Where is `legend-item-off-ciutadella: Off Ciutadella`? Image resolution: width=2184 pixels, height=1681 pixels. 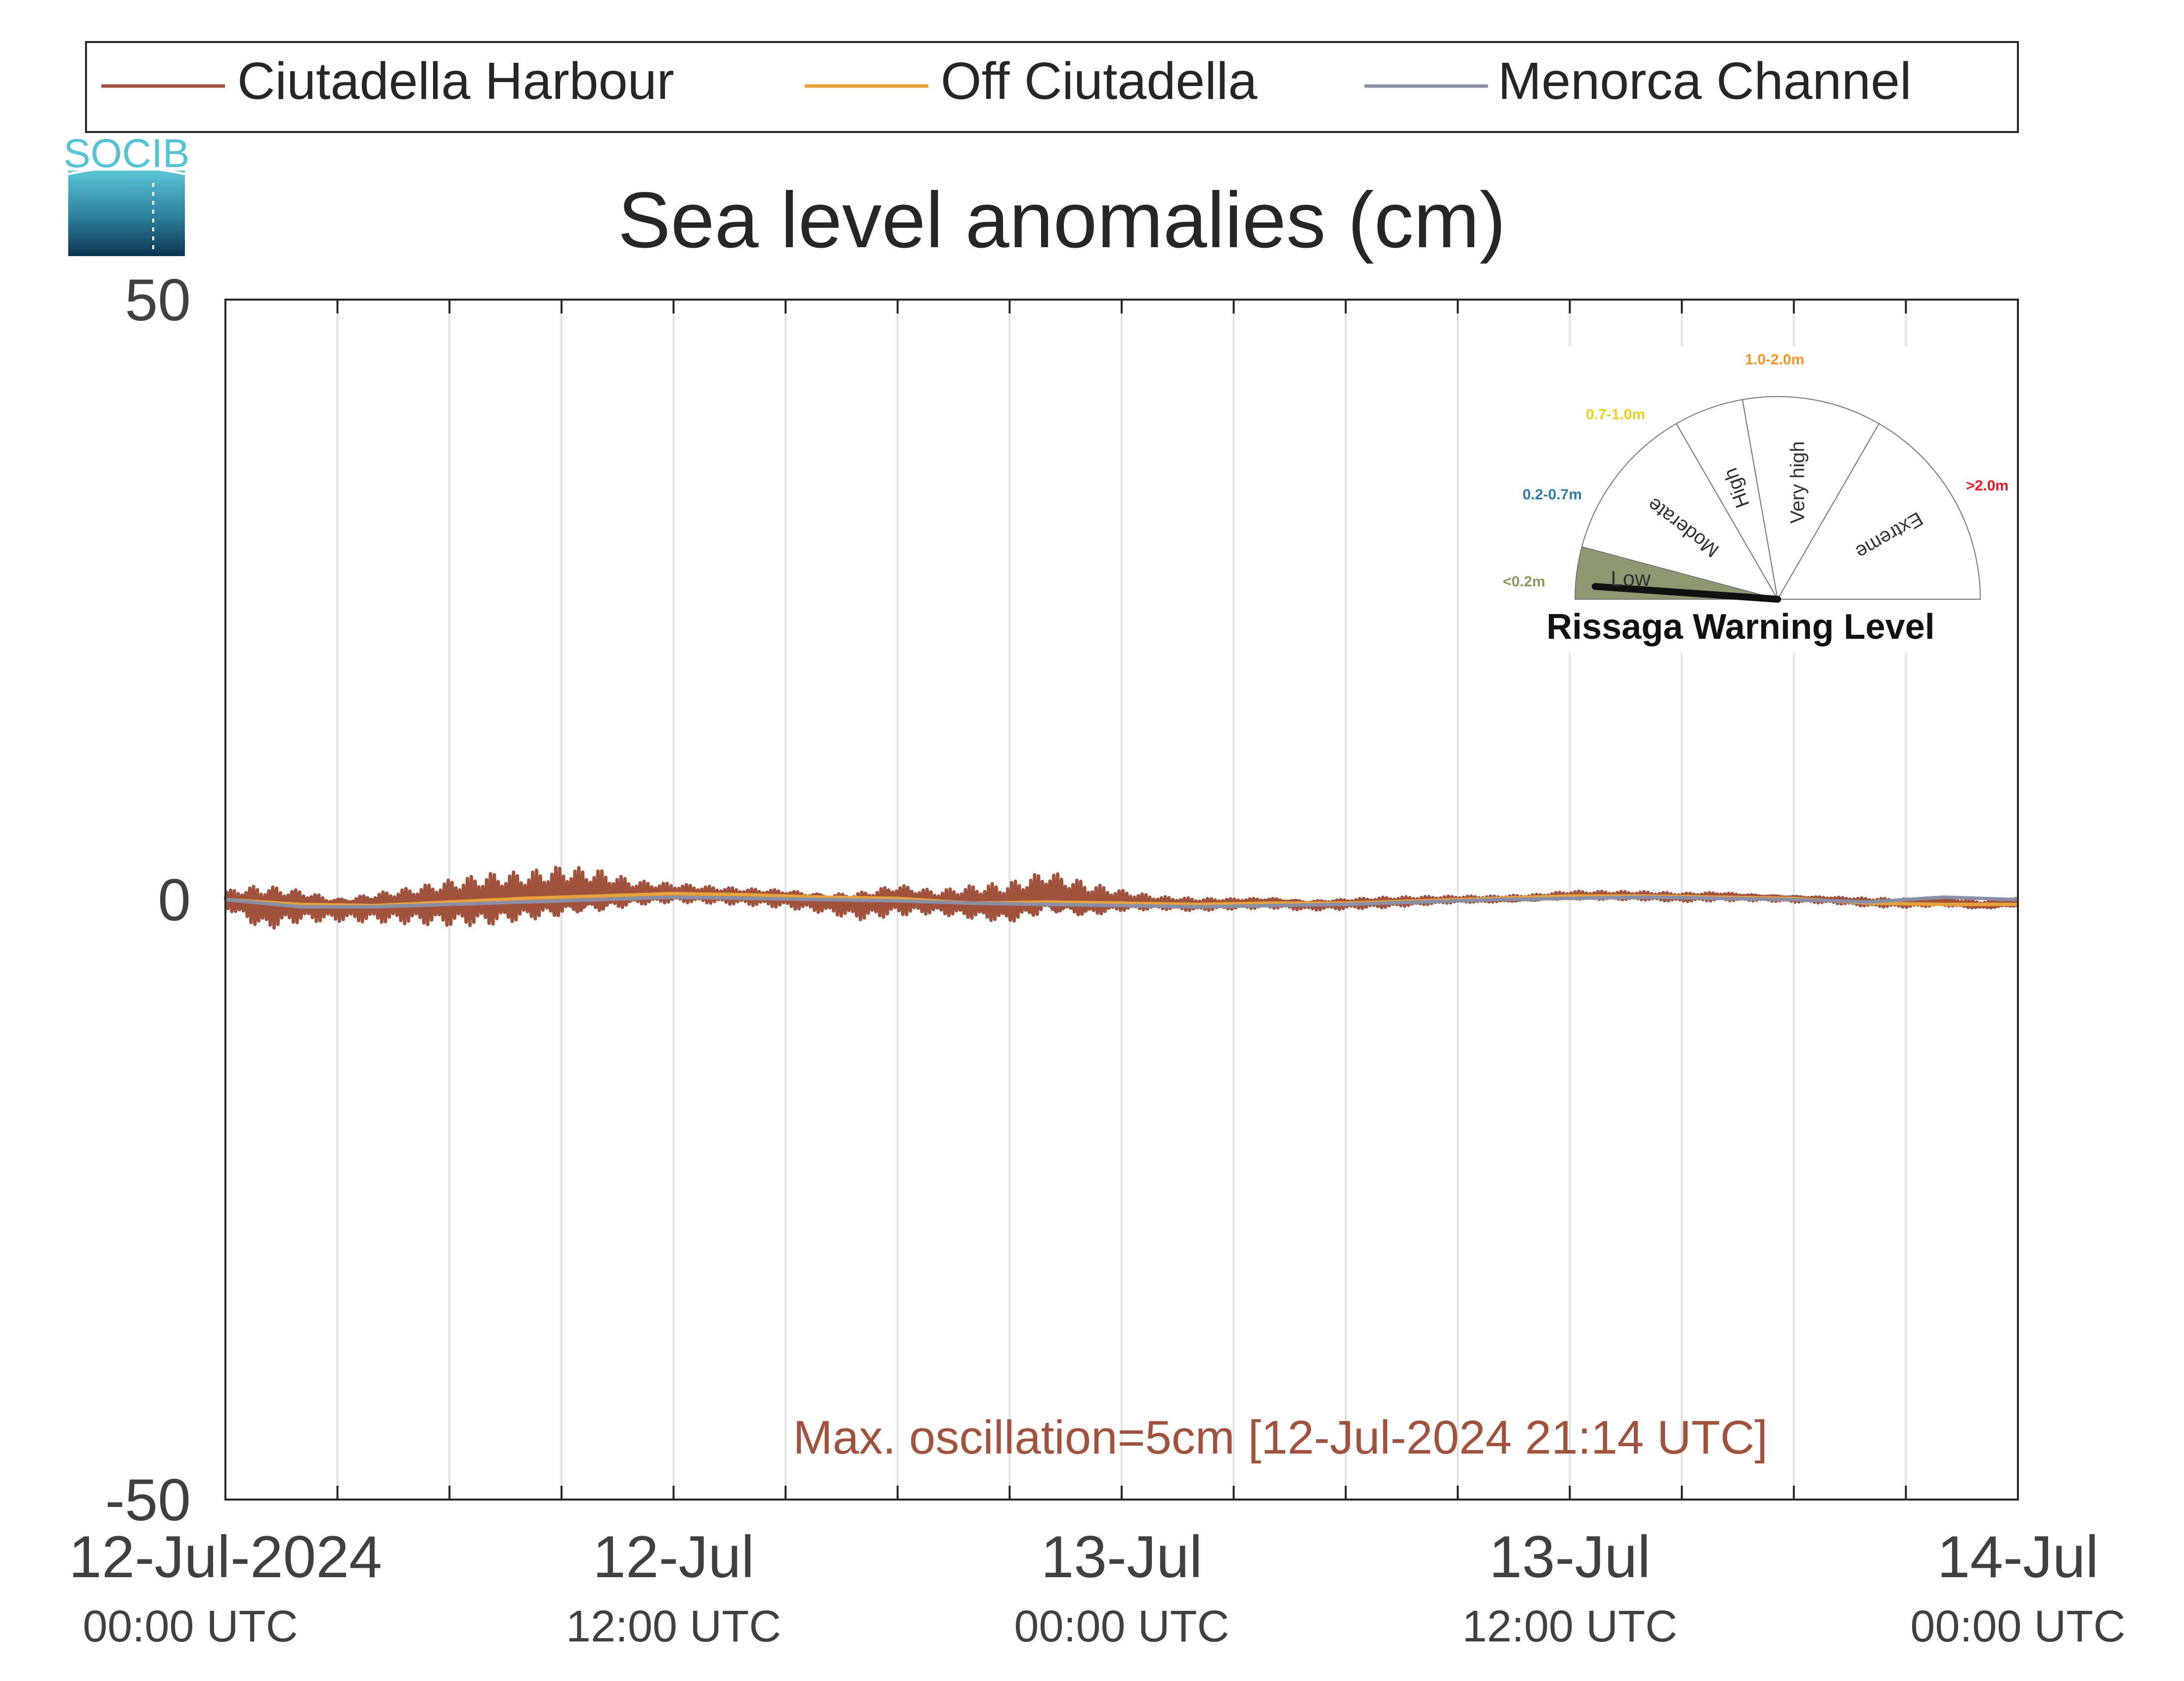
legend-item-off-ciutadella: Off Ciutadella is located at coordinates (1031, 81).